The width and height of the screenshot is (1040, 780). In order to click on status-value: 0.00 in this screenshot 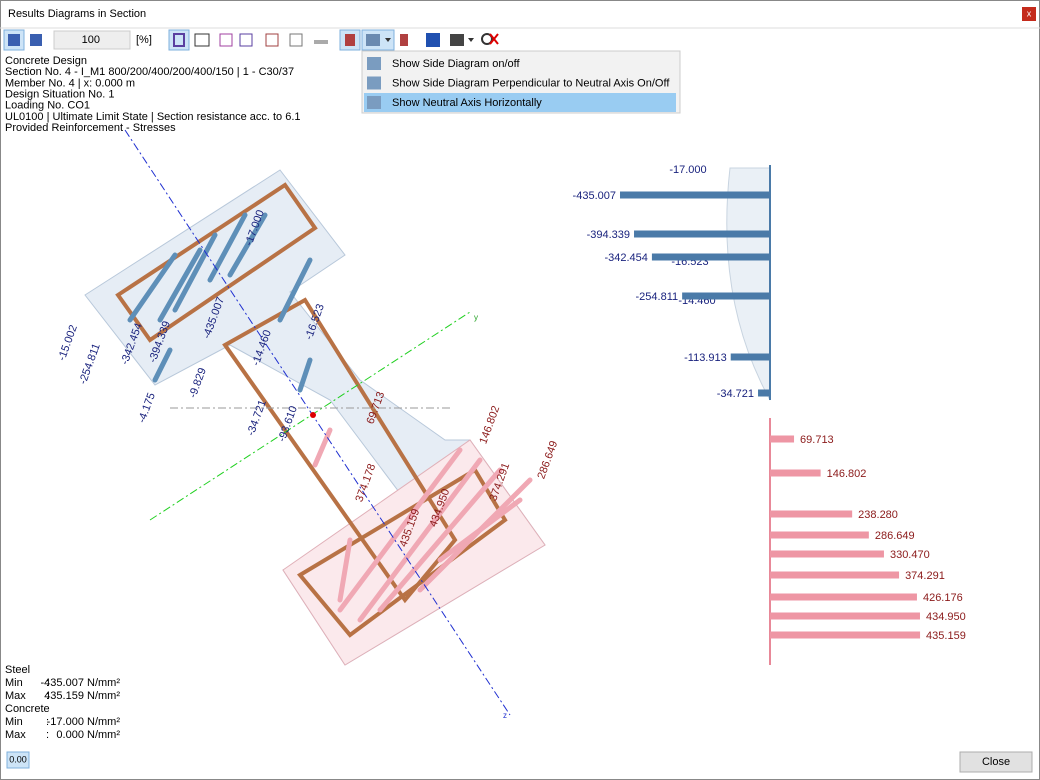, I will do `click(18, 759)`.